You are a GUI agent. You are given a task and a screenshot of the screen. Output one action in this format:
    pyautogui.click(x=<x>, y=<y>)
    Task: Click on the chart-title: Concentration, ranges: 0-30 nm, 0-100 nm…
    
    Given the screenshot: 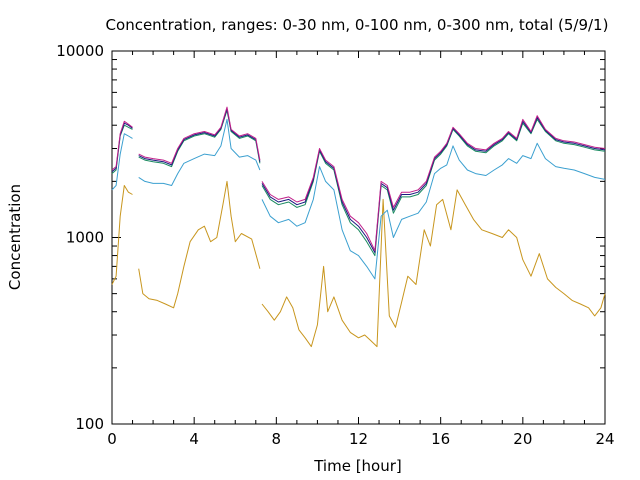 What is the action you would take?
    pyautogui.click(x=357, y=25)
    